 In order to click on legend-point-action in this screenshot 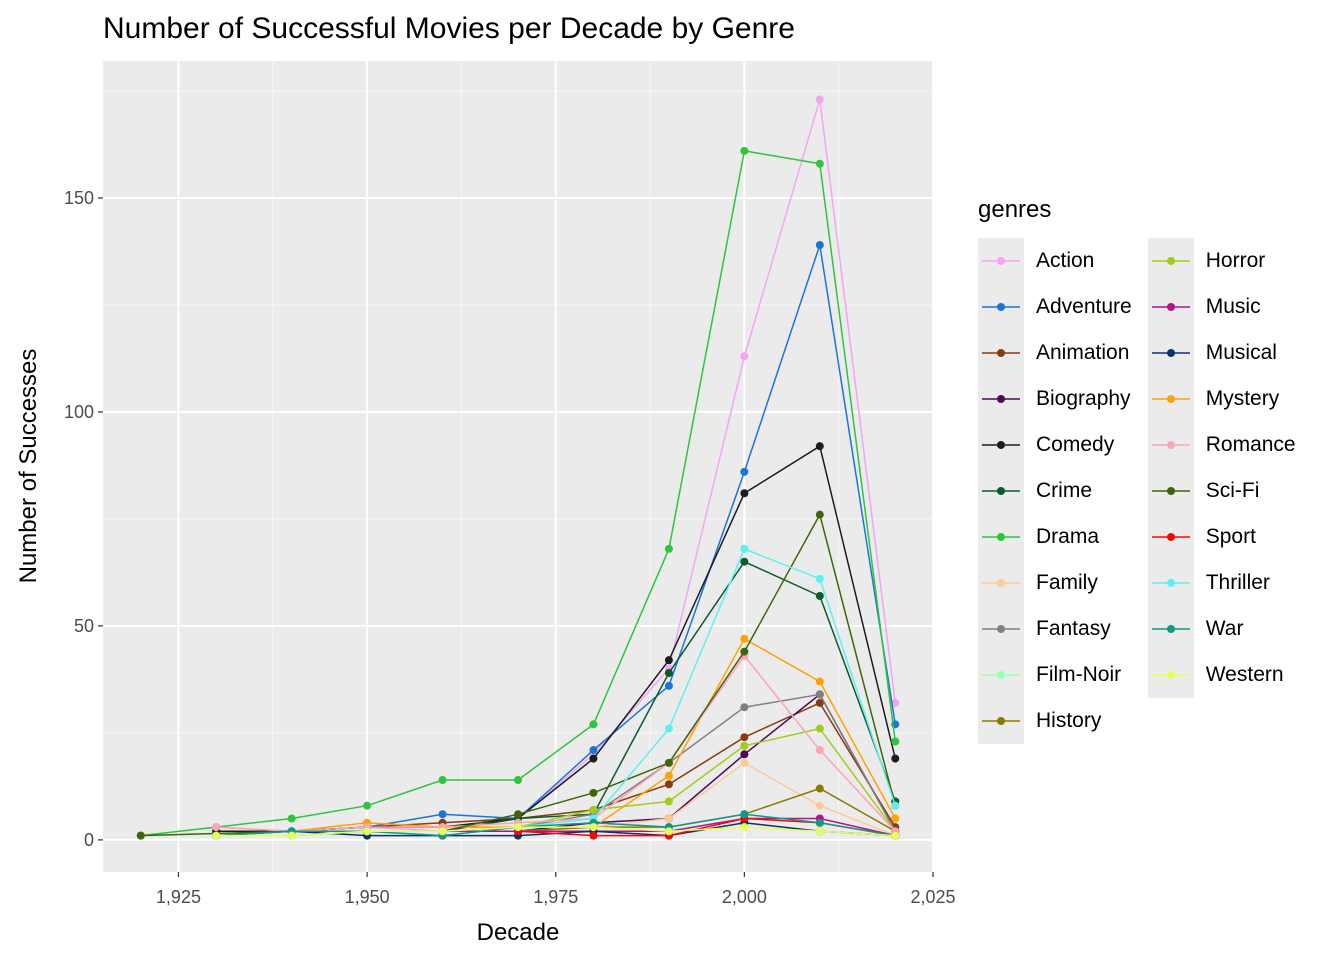, I will do `click(1001, 261)`.